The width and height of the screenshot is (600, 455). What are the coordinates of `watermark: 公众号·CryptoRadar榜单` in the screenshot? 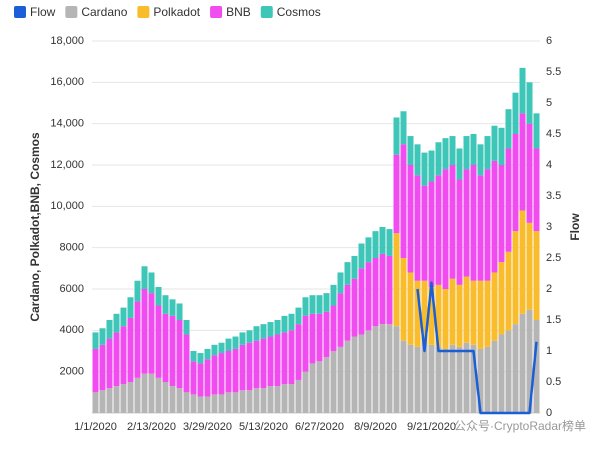 It's located at (520, 425).